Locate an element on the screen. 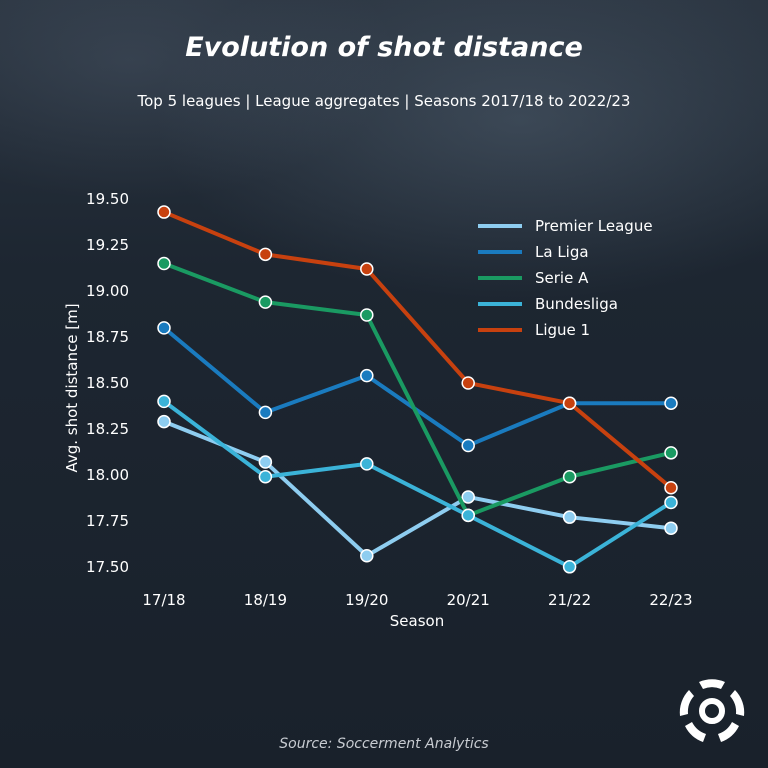 The image size is (768, 768). y-tick-label: 17.75 is located at coordinates (107, 521).